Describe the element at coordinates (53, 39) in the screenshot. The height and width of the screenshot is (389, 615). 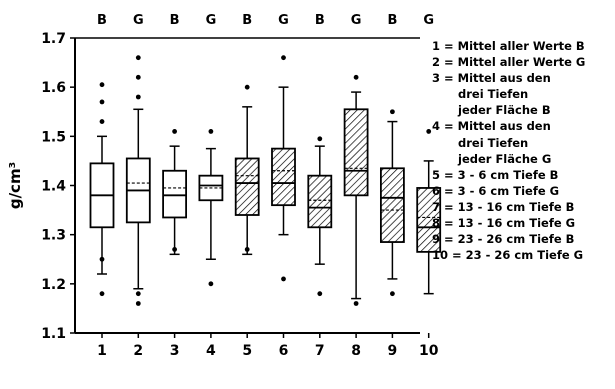
I see `y-tick-label: 1.7` at that location.